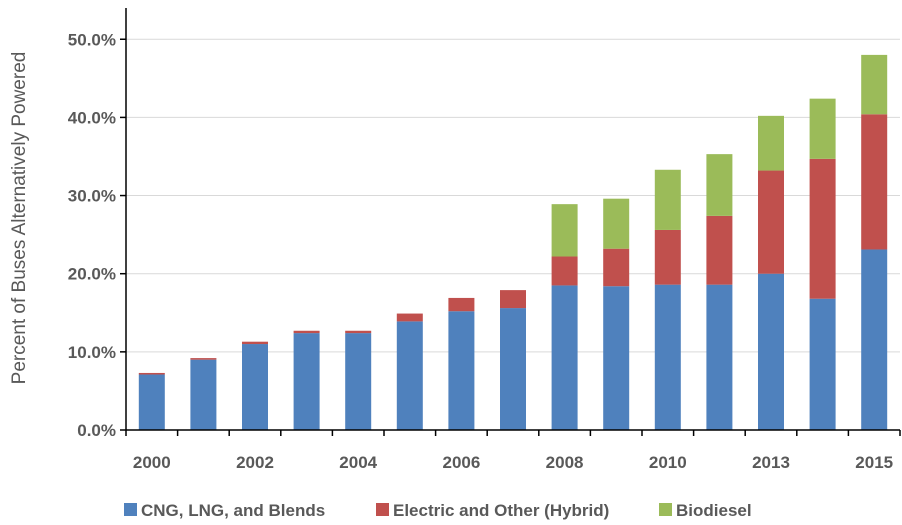 This screenshot has height=525, width=902. What do you see at coordinates (358, 462) in the screenshot?
I see `x-tick-label: 2004` at bounding box center [358, 462].